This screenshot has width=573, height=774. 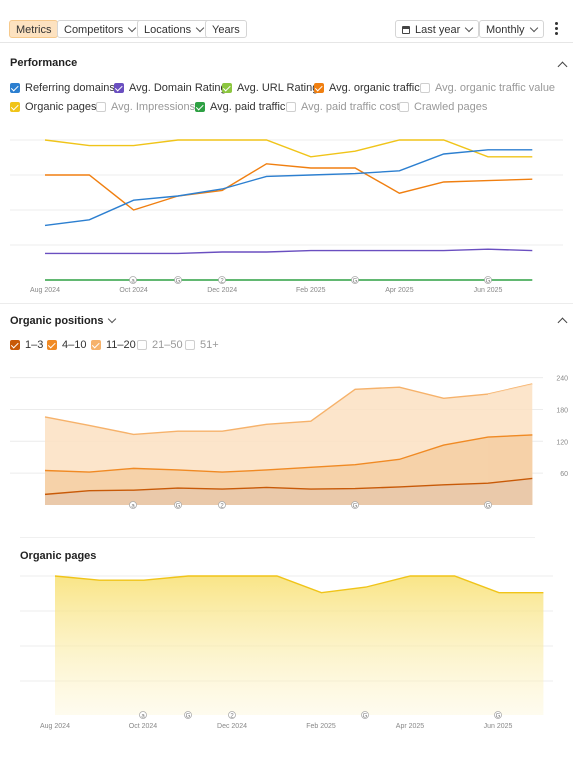 What do you see at coordinates (562, 410) in the screenshot?
I see `y-tick-label: 180` at bounding box center [562, 410].